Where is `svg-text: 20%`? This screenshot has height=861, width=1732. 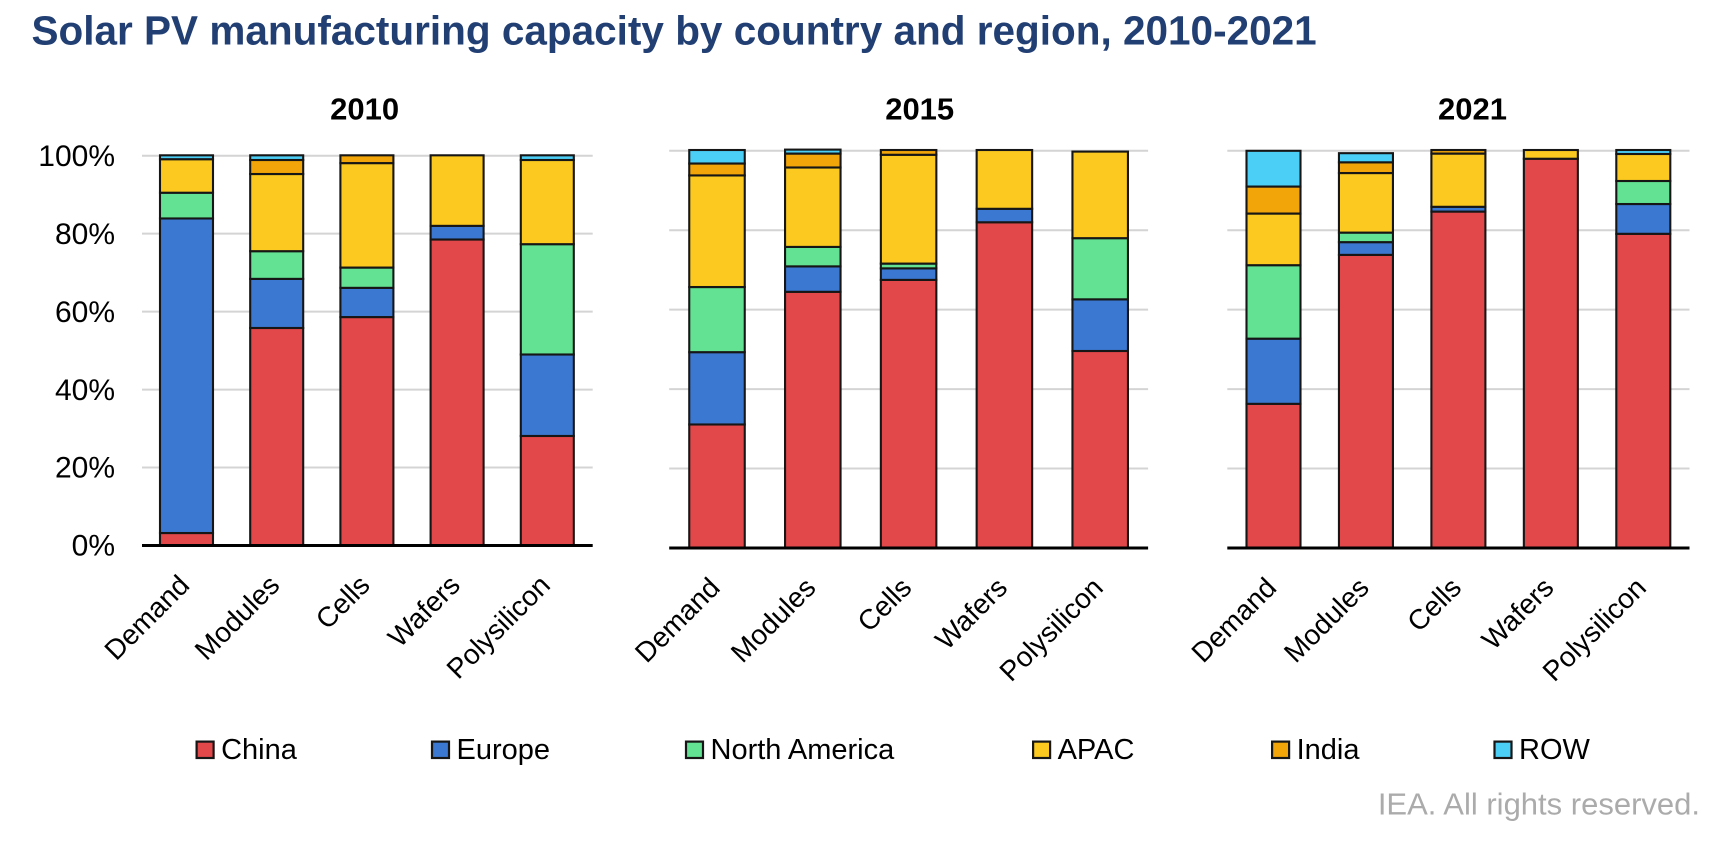
svg-text: 20% is located at coordinates (85, 468).